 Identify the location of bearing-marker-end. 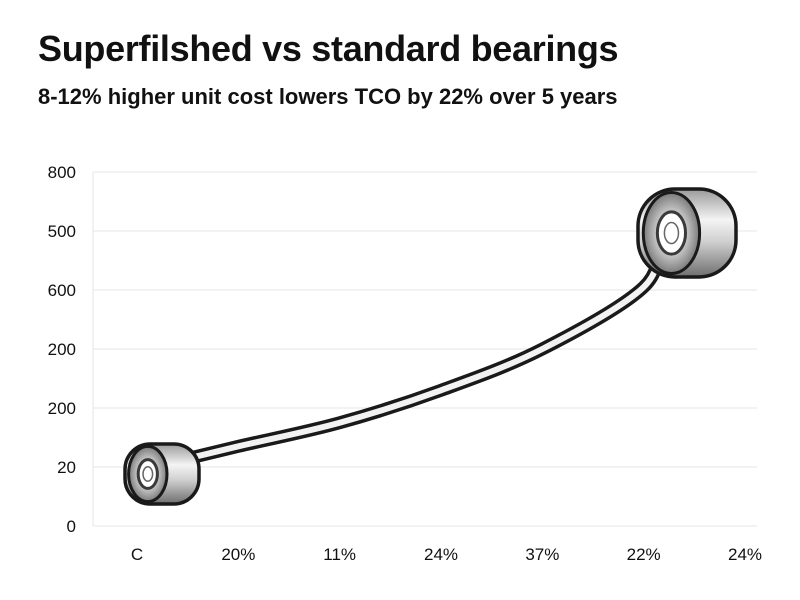
(687, 233).